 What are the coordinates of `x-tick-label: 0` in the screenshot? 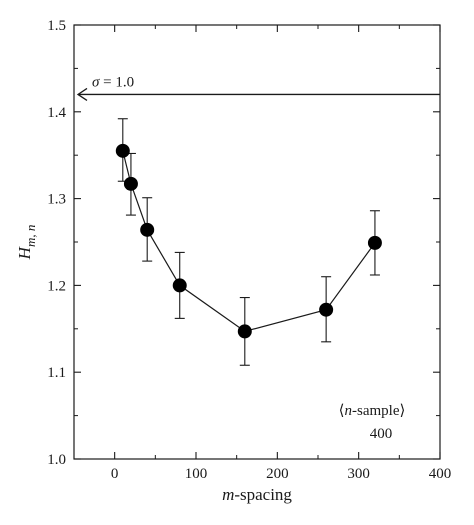 It's located at (115, 474).